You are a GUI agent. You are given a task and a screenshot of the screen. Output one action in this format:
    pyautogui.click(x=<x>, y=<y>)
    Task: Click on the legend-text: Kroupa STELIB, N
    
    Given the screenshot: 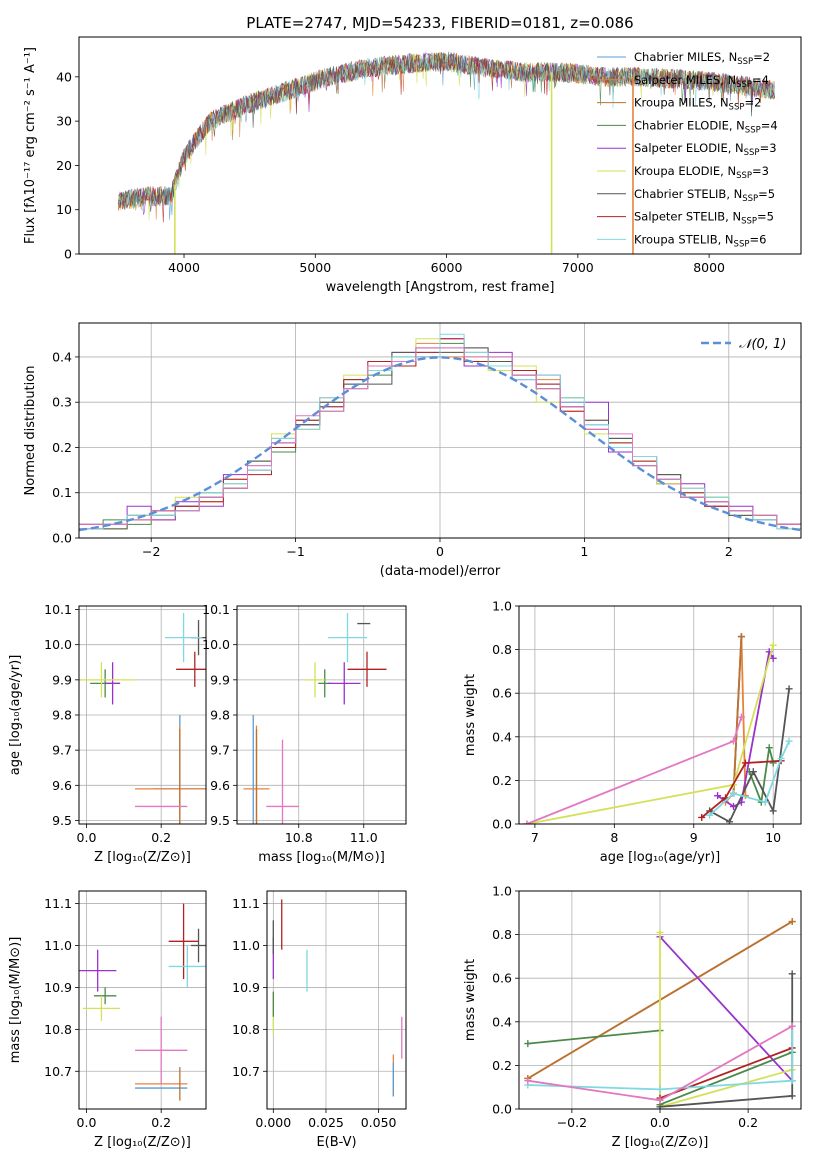 What is the action you would take?
    pyautogui.click(x=684, y=239)
    